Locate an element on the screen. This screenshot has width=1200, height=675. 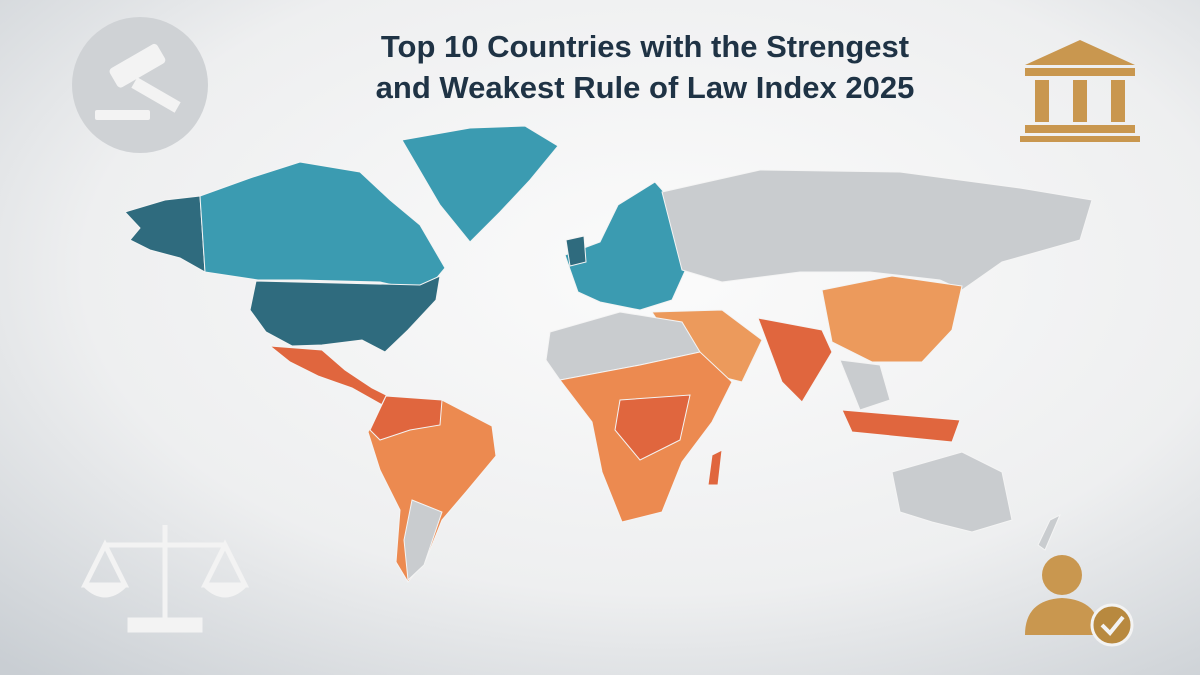
south-america-north is located at coordinates (406, 418).